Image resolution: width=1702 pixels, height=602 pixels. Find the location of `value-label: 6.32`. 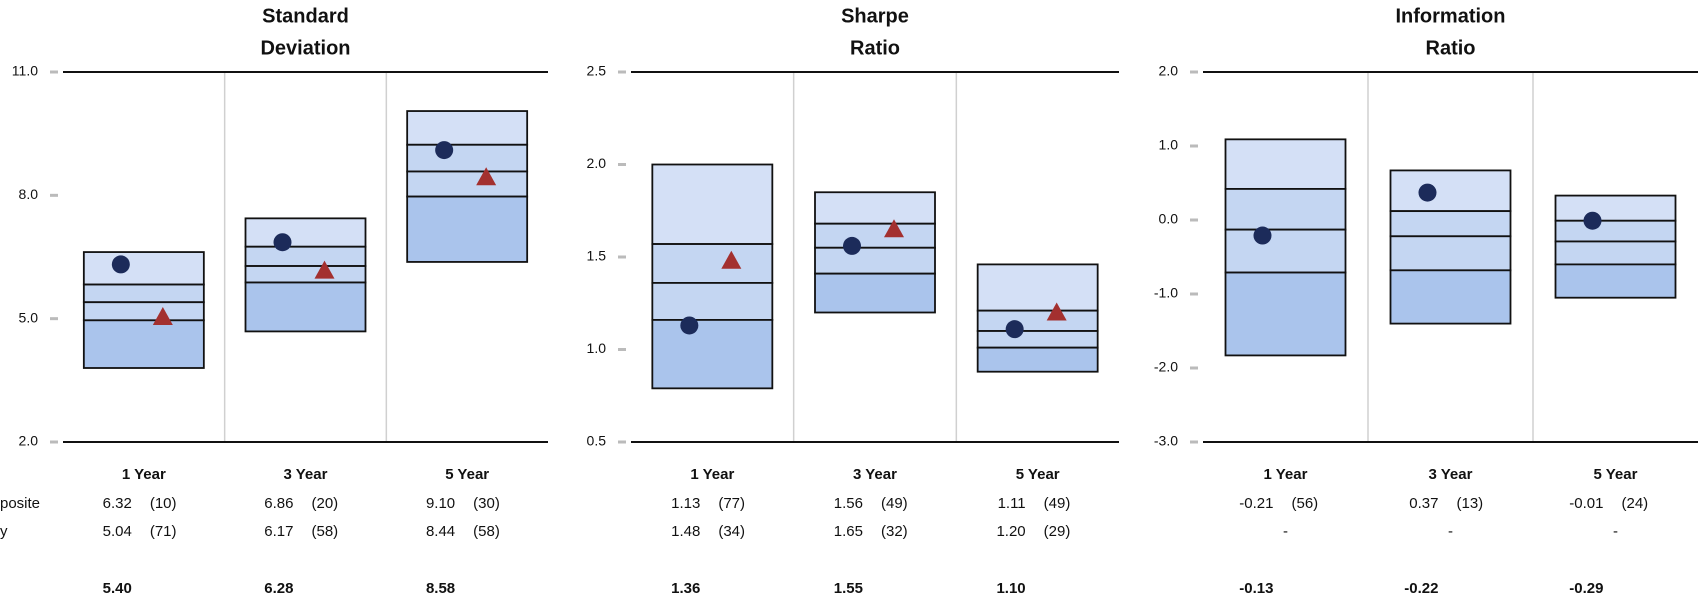

value-label: 6.32 is located at coordinates (117, 503).